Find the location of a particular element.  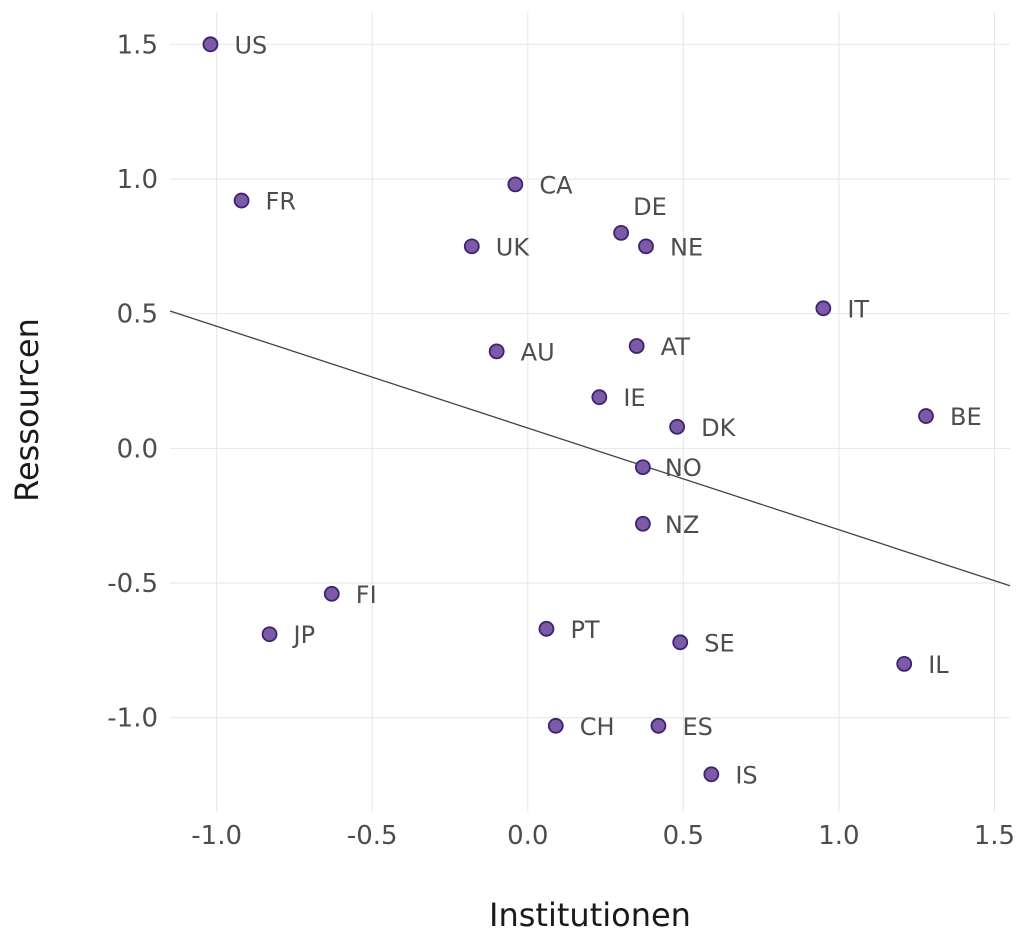

y-axis-ticks: 1.5 1.0 0.5 0.0 -0.5 -1.0 is located at coordinates (132, 381).